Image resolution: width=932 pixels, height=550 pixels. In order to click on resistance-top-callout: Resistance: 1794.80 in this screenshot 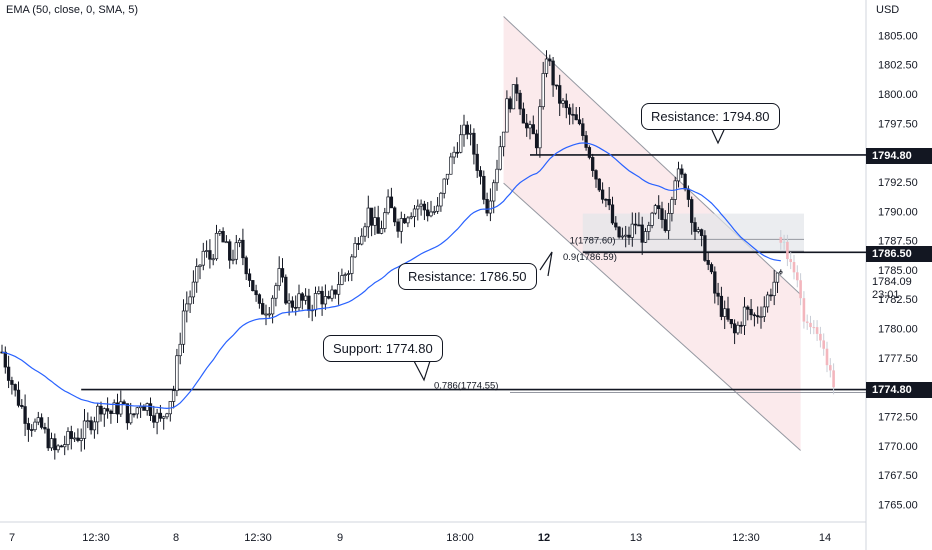, I will do `click(710, 116)`.